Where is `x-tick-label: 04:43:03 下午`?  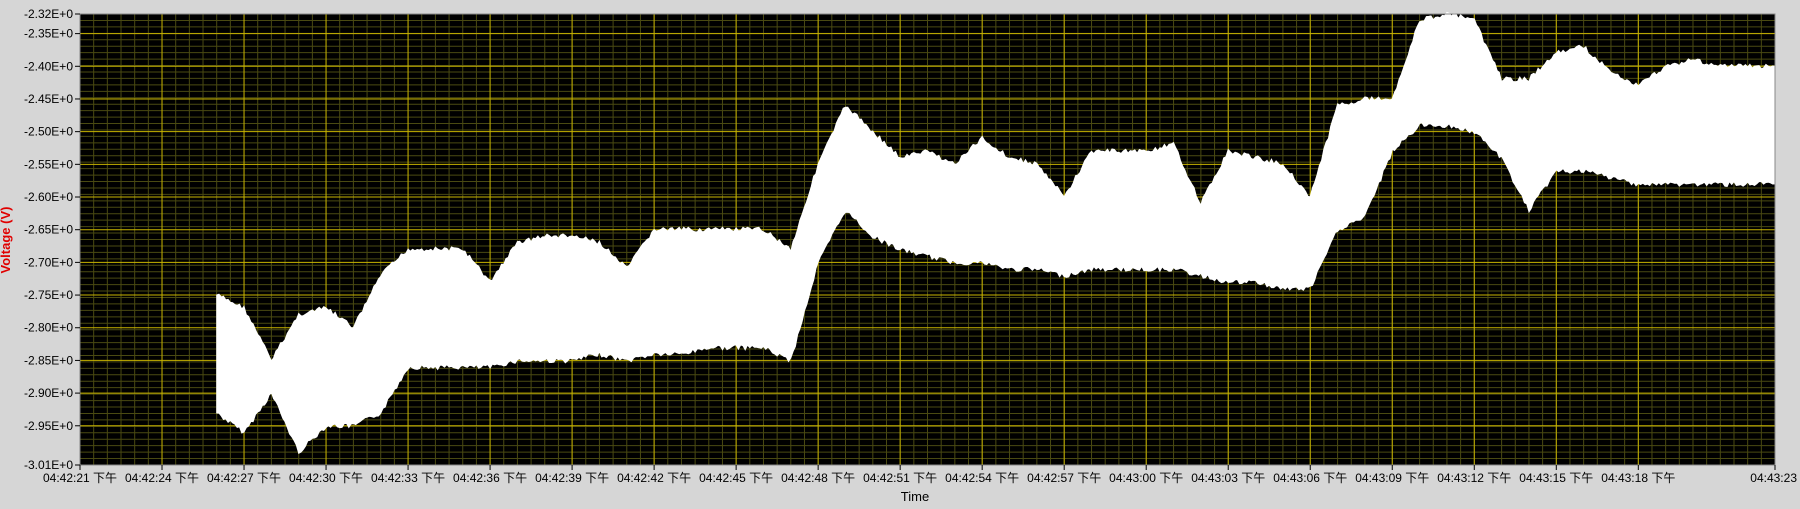 x-tick-label: 04:43:03 下午 is located at coordinates (1228, 478).